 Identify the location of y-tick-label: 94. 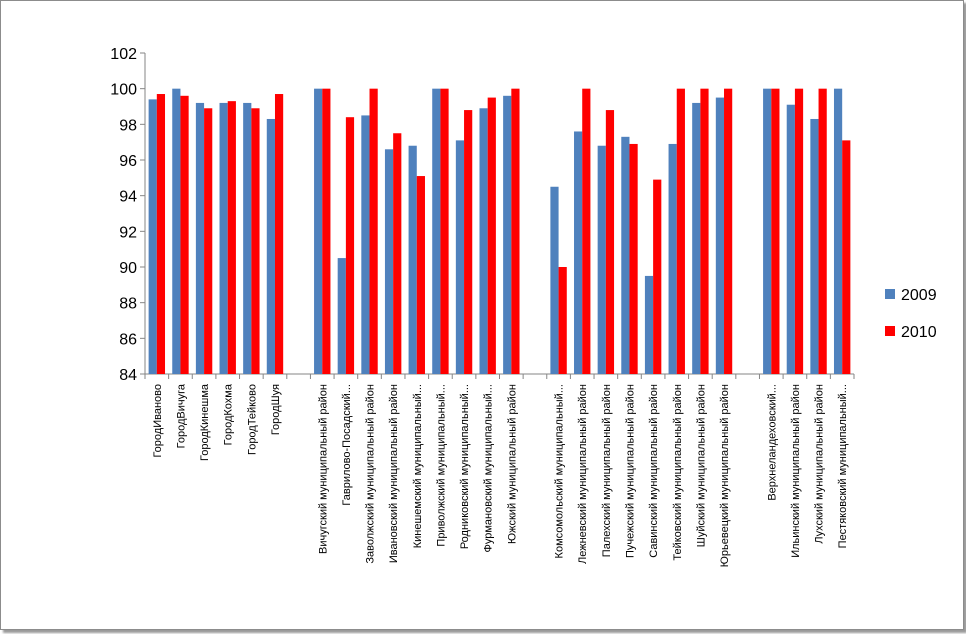
(128, 197).